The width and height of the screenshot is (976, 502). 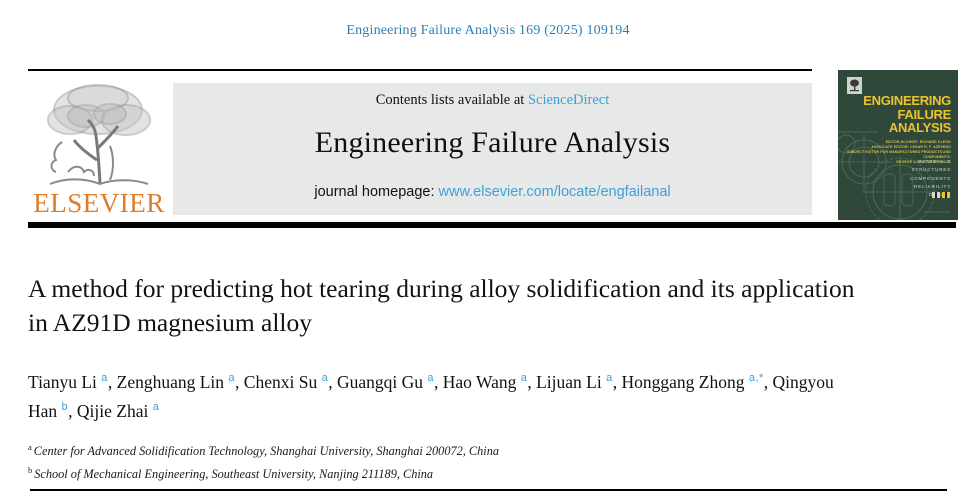 What do you see at coordinates (420, 70) in the screenshot?
I see `header-top-rule` at bounding box center [420, 70].